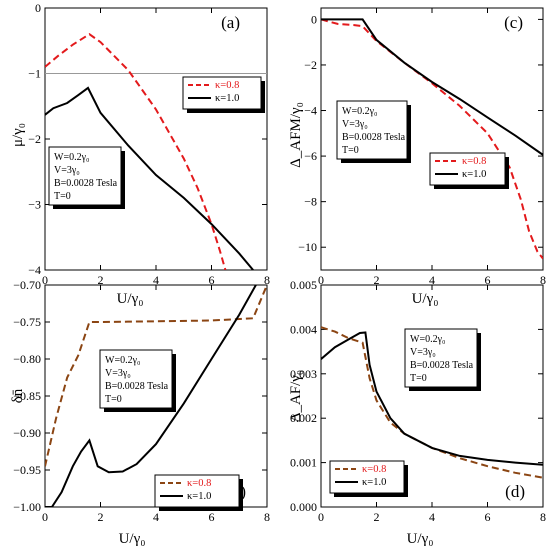  I want to click on y-axis-label: μ/γ₀, so click(18, 135).